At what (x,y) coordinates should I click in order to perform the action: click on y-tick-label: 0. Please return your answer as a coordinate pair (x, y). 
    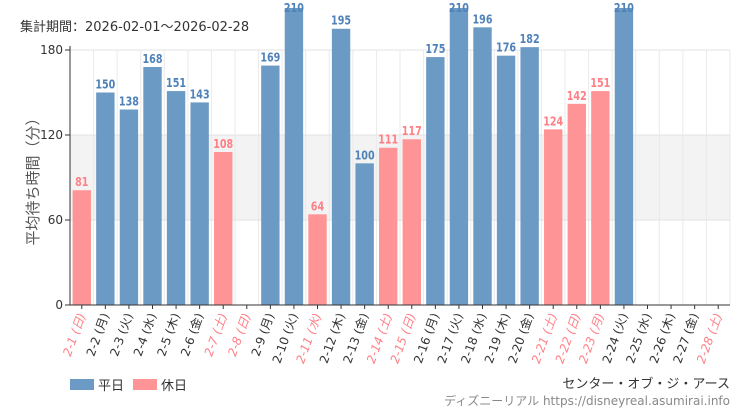
    Looking at the image, I should click on (59, 305).